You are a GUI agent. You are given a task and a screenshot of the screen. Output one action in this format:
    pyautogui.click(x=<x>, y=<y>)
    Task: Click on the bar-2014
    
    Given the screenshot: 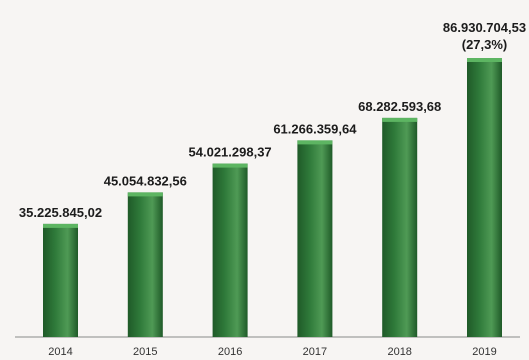 What is the action you would take?
    pyautogui.click(x=60, y=280)
    